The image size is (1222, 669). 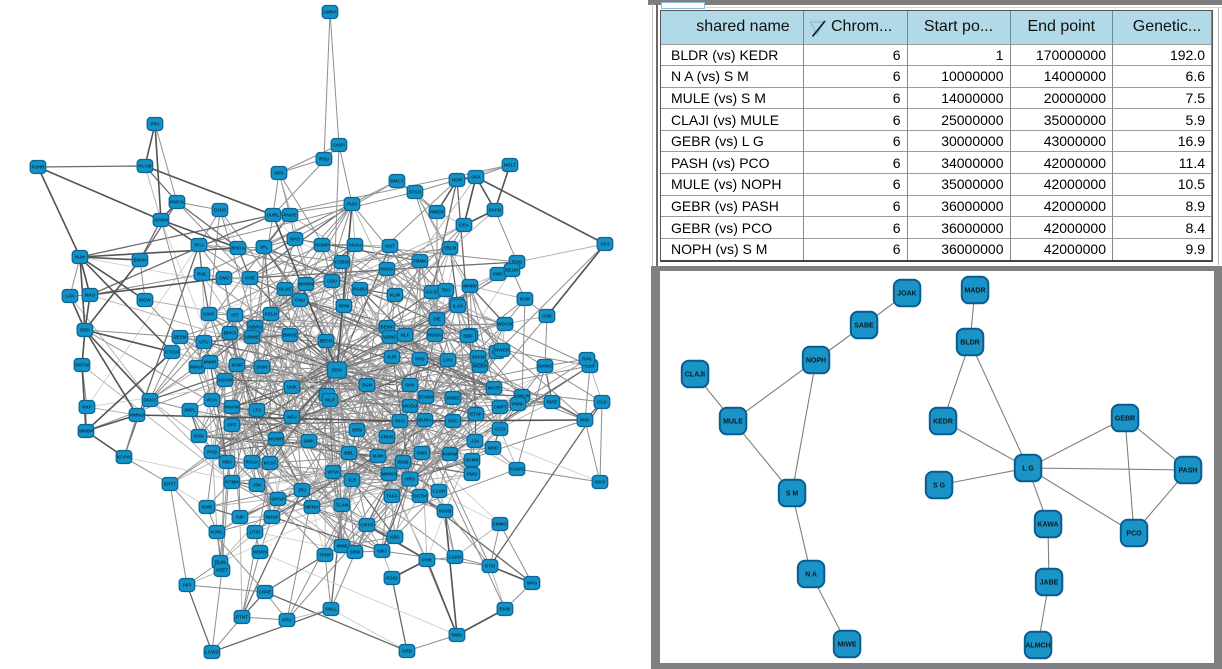 What do you see at coordinates (222, 570) in the screenshot?
I see `svg-text: AEET` at bounding box center [222, 570].